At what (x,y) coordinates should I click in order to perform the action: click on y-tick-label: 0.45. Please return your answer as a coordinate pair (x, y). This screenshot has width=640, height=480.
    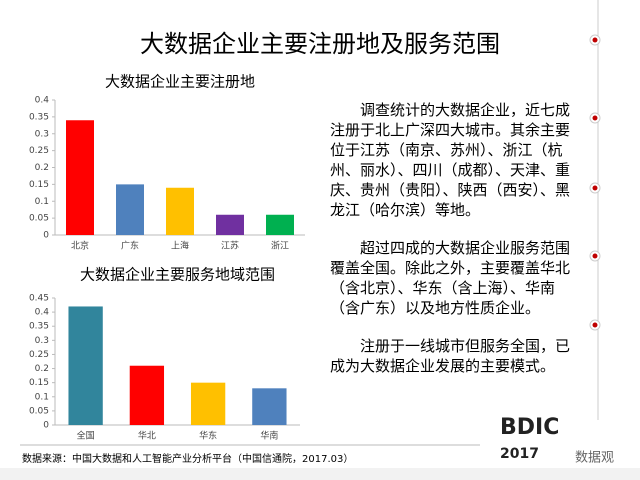
    Looking at the image, I should click on (39, 299).